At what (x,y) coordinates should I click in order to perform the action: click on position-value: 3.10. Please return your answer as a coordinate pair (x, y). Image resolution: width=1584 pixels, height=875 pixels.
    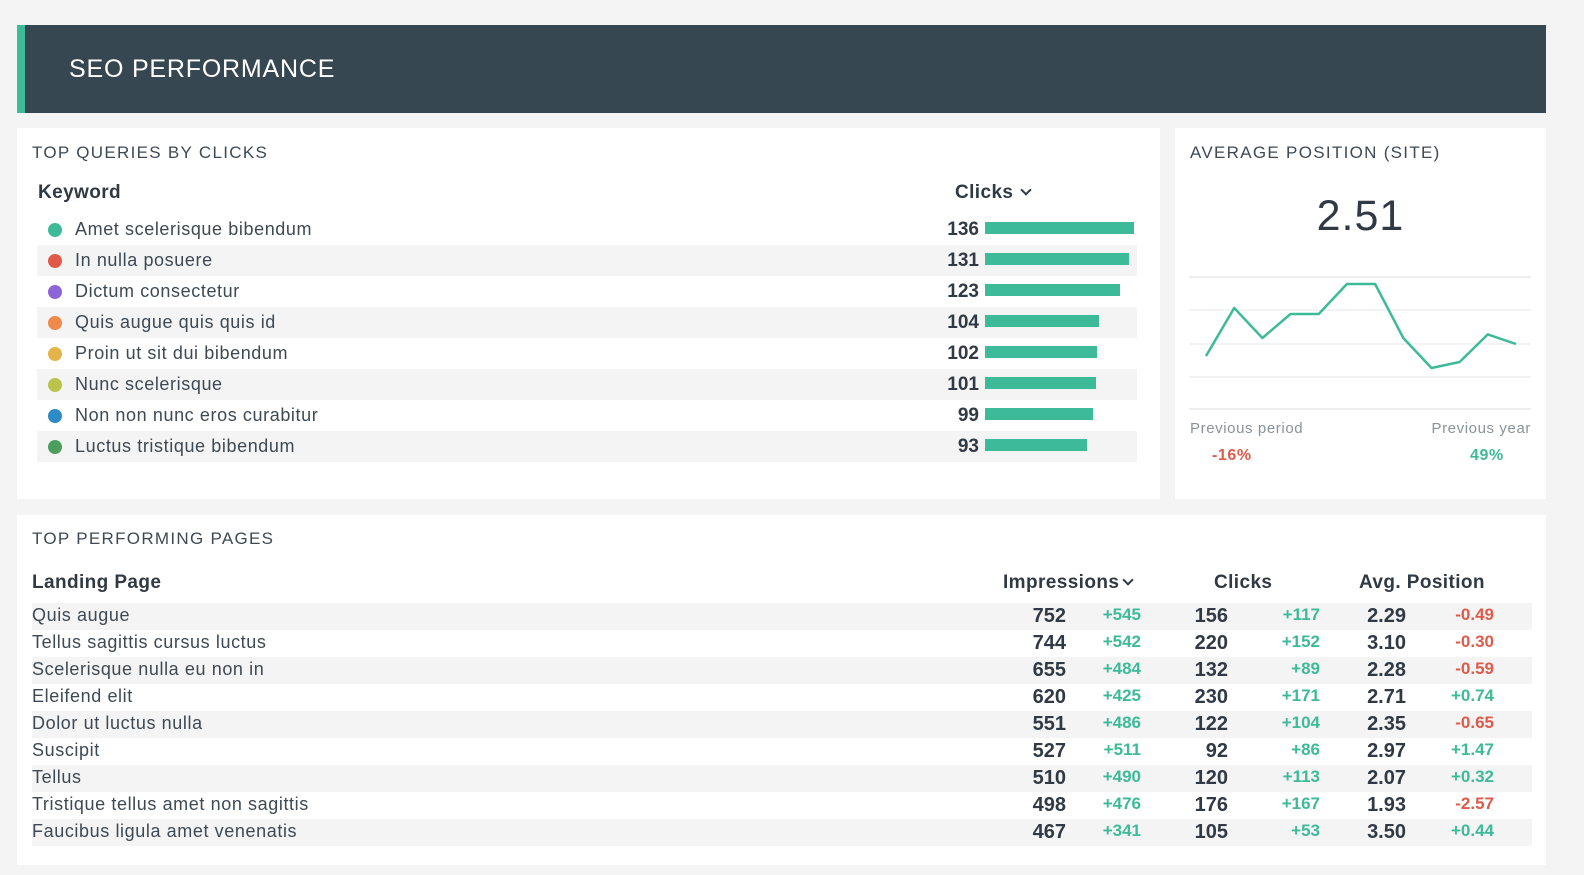
    Looking at the image, I should click on (1386, 643).